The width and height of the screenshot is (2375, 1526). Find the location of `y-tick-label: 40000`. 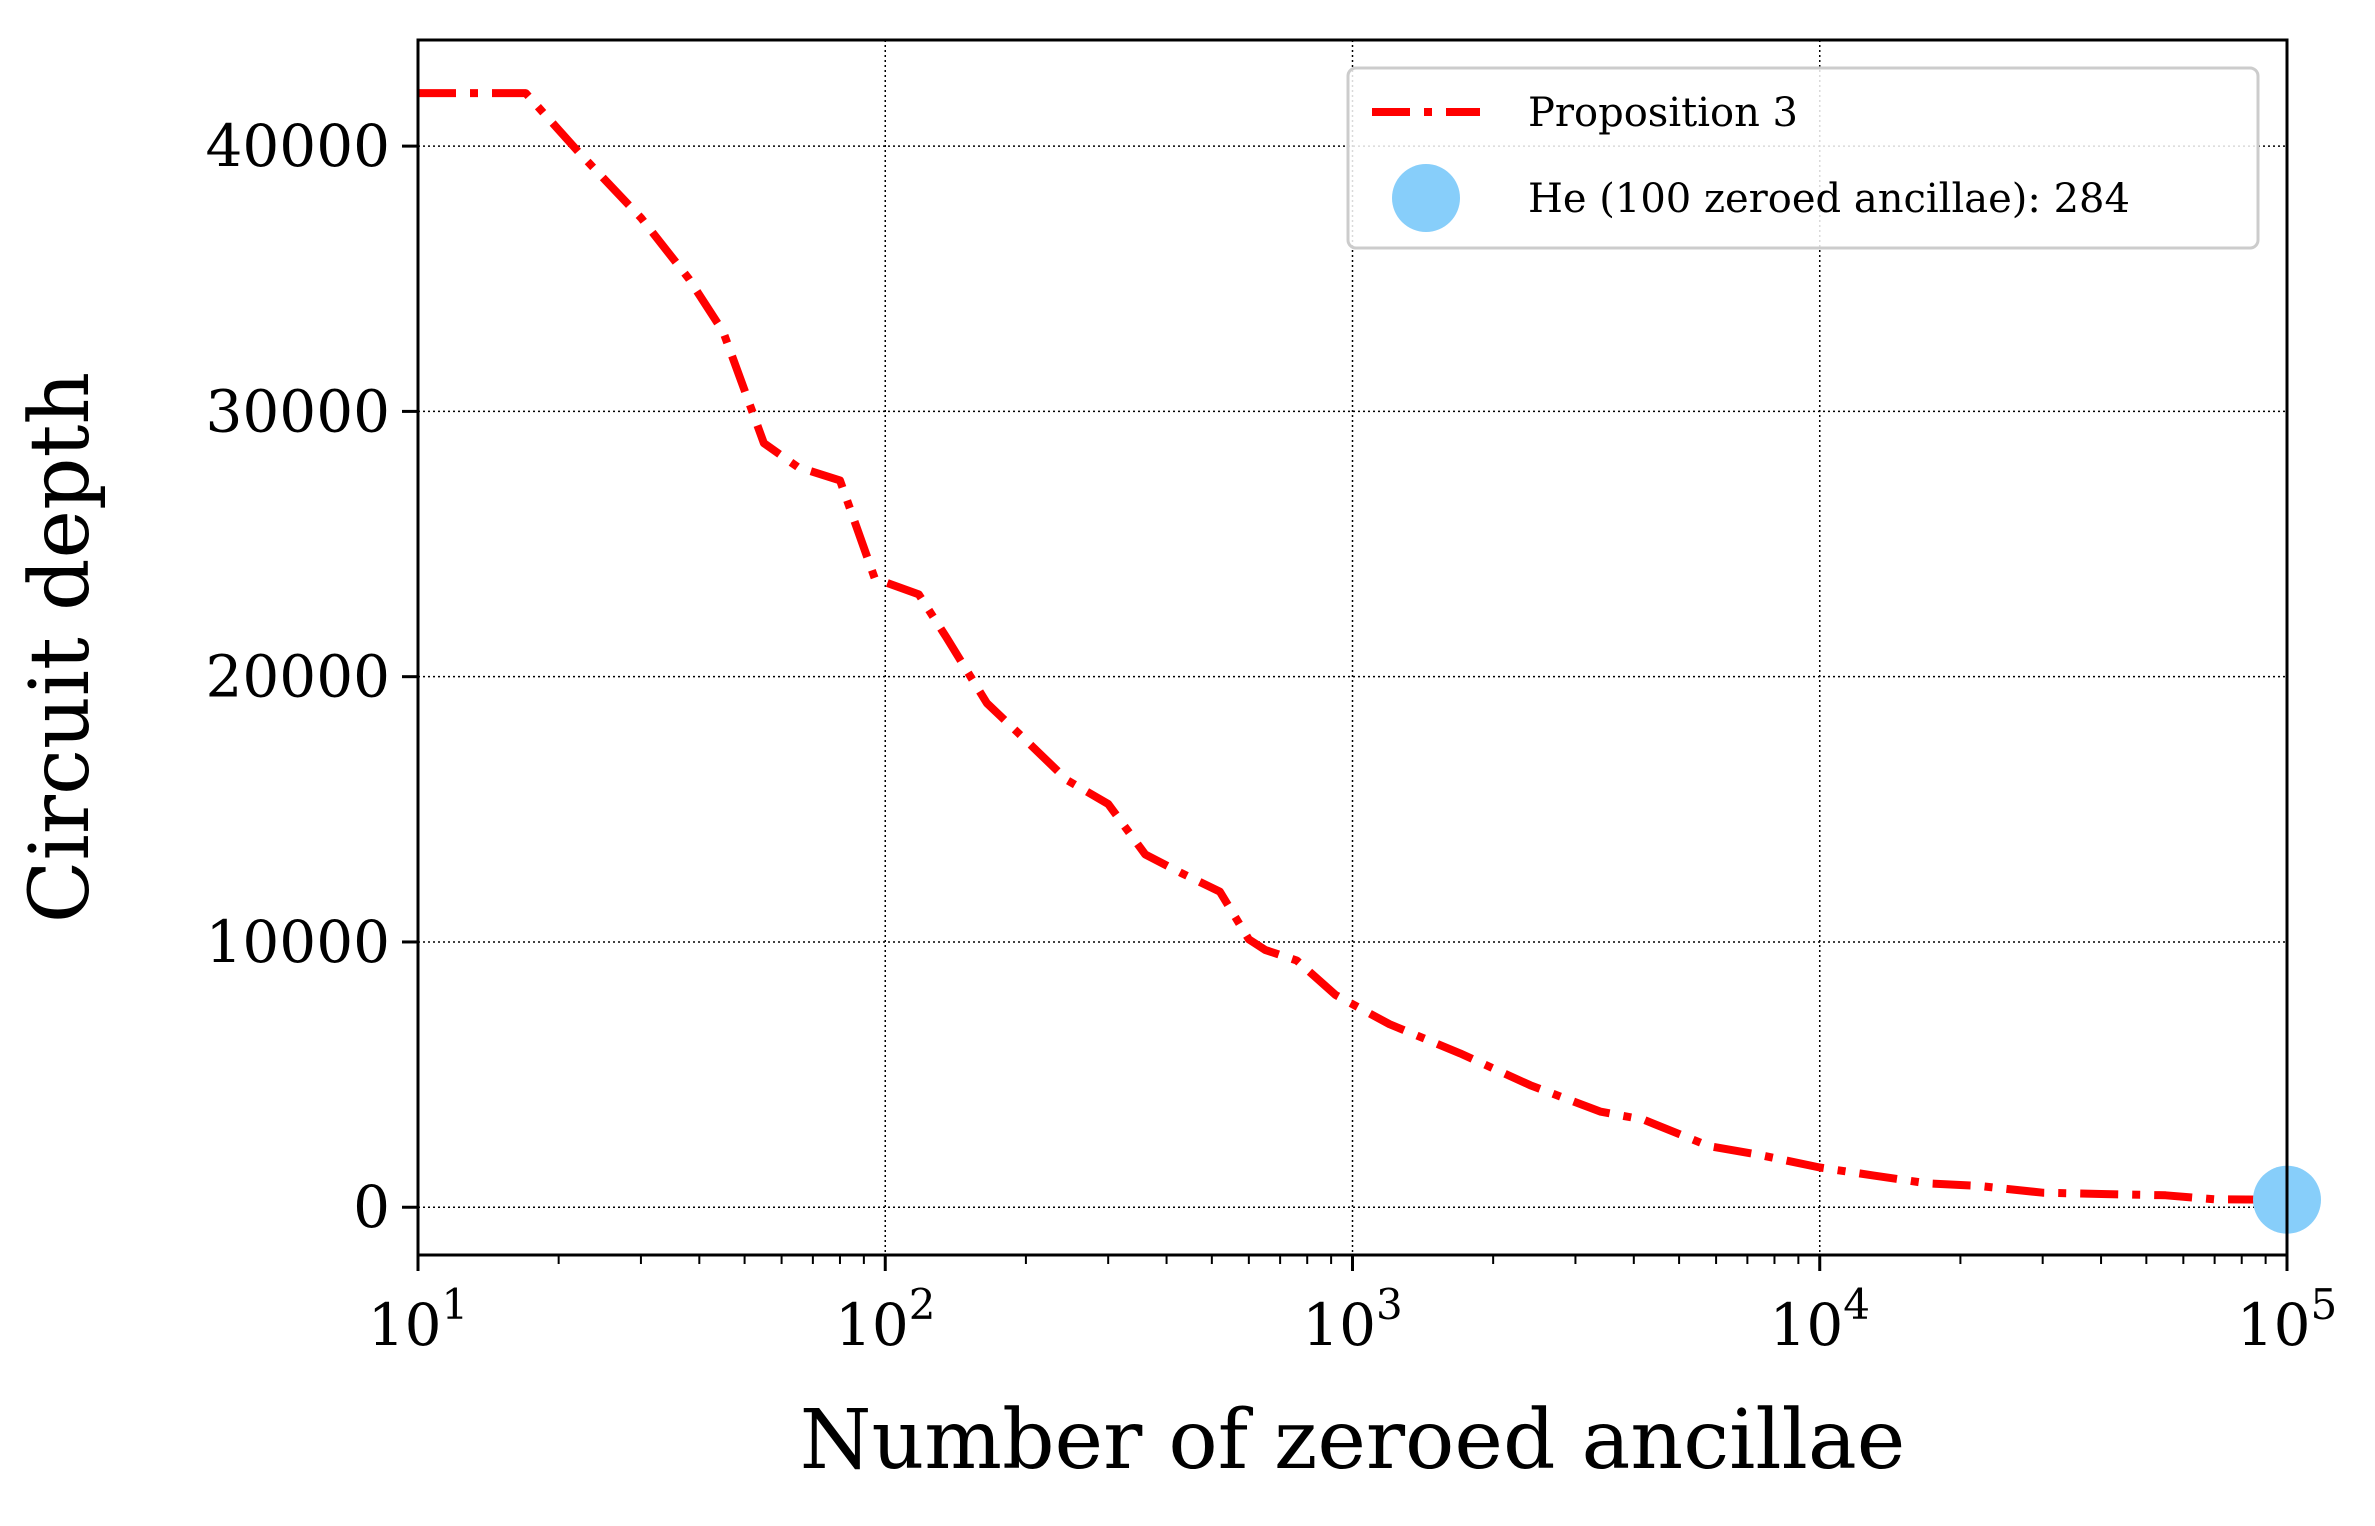

y-tick-label: 40000 is located at coordinates (297, 146).